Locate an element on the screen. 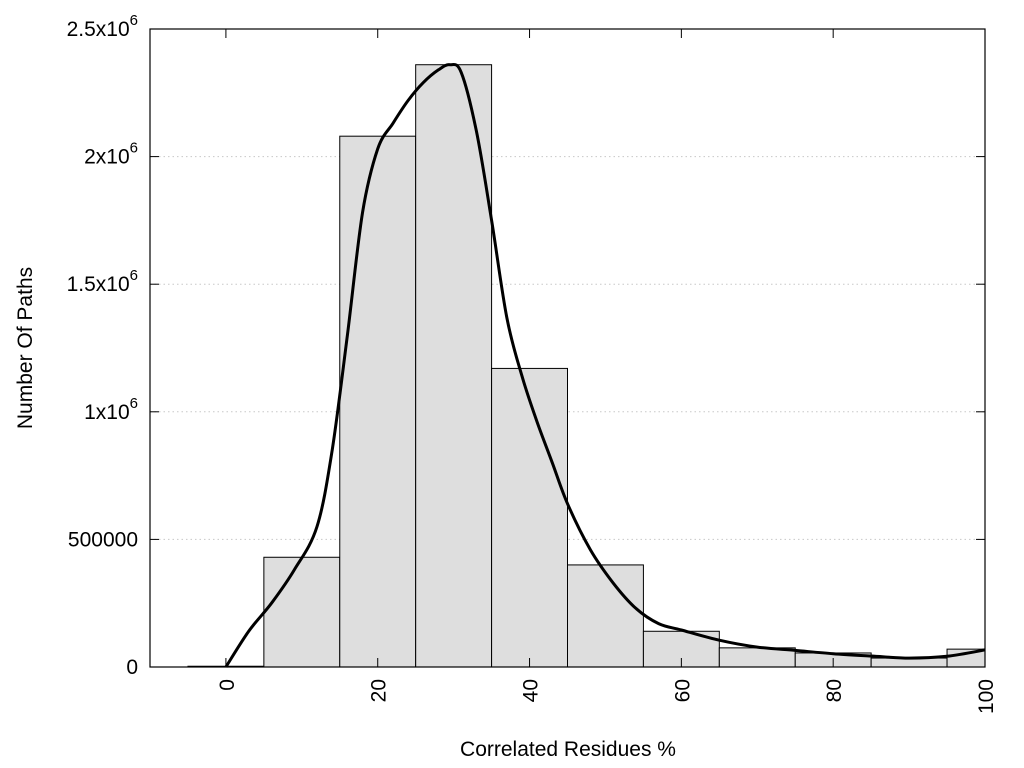  y-tick-label: 1x10⁶ is located at coordinates (111, 409).